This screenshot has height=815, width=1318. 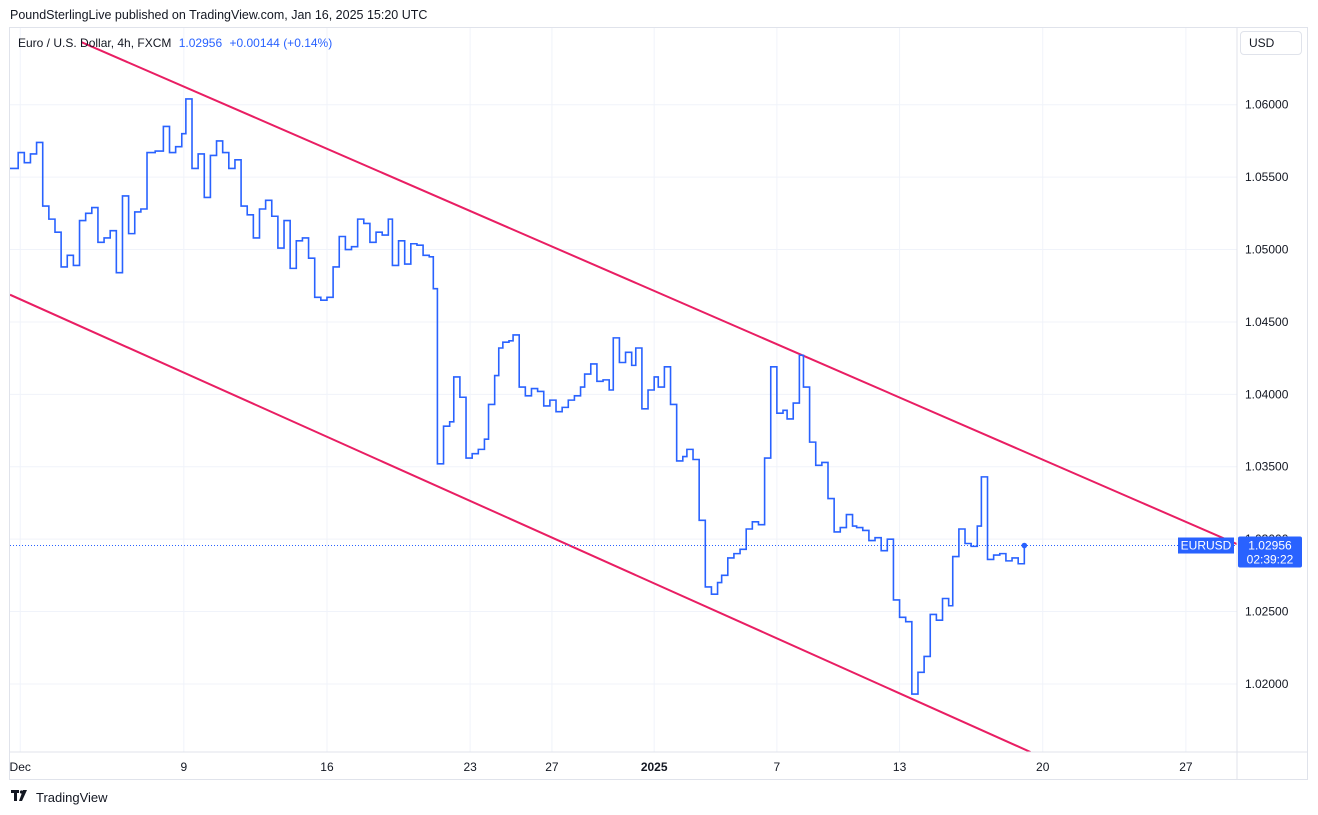 What do you see at coordinates (21, 797) in the screenshot?
I see `tradingview-logo-icon` at bounding box center [21, 797].